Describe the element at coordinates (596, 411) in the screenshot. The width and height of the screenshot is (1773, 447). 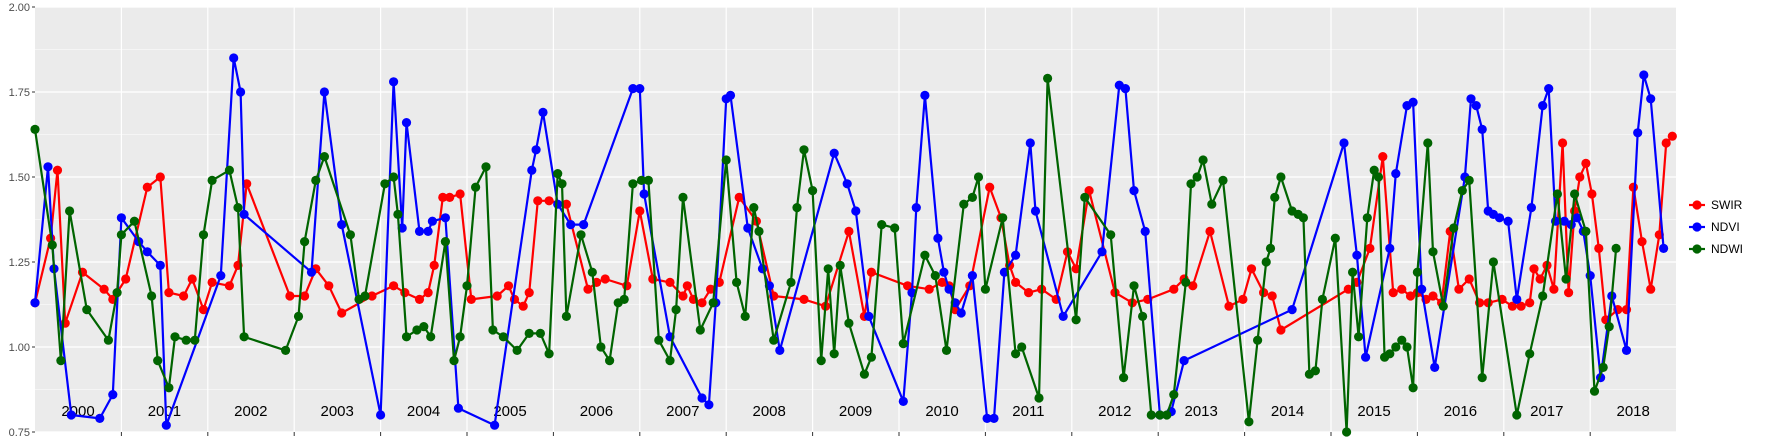
I see `year-label-2006: 2006` at that location.